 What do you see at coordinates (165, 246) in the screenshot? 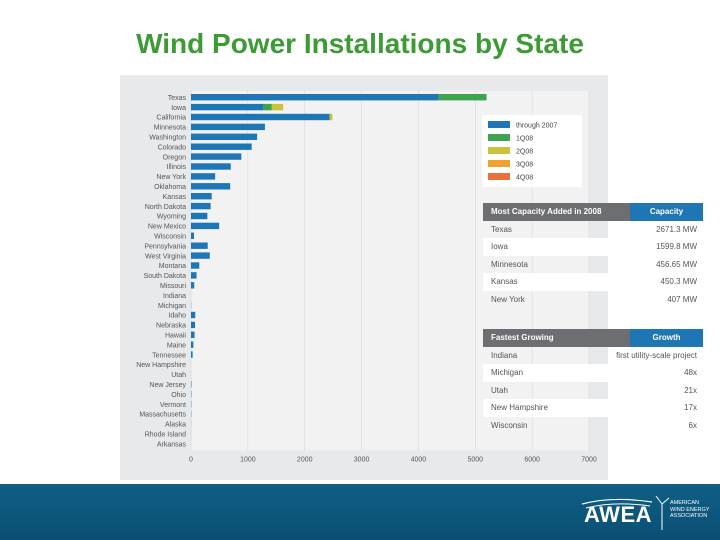
I see `category-label: Pennsylvania` at bounding box center [165, 246].